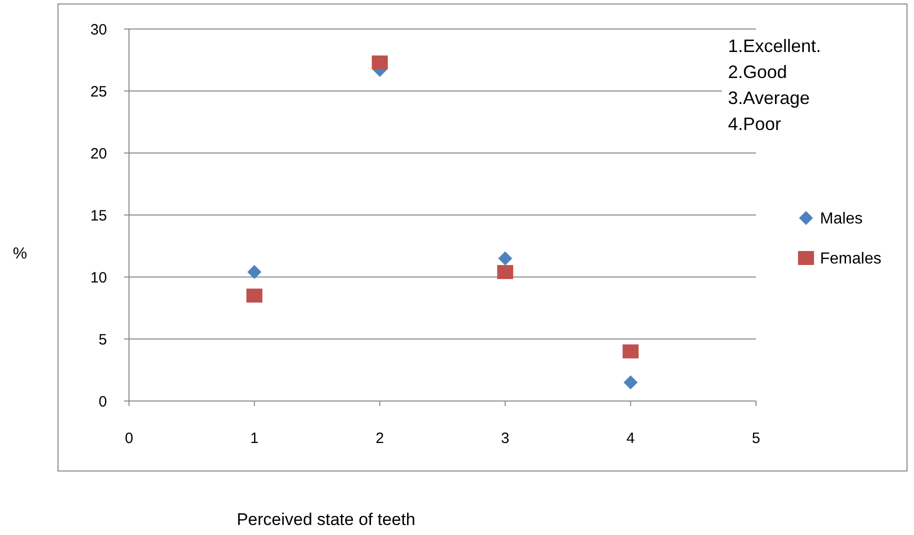 This screenshot has height=535, width=914. What do you see at coordinates (129, 438) in the screenshot?
I see `x-tick-label: 0` at bounding box center [129, 438].